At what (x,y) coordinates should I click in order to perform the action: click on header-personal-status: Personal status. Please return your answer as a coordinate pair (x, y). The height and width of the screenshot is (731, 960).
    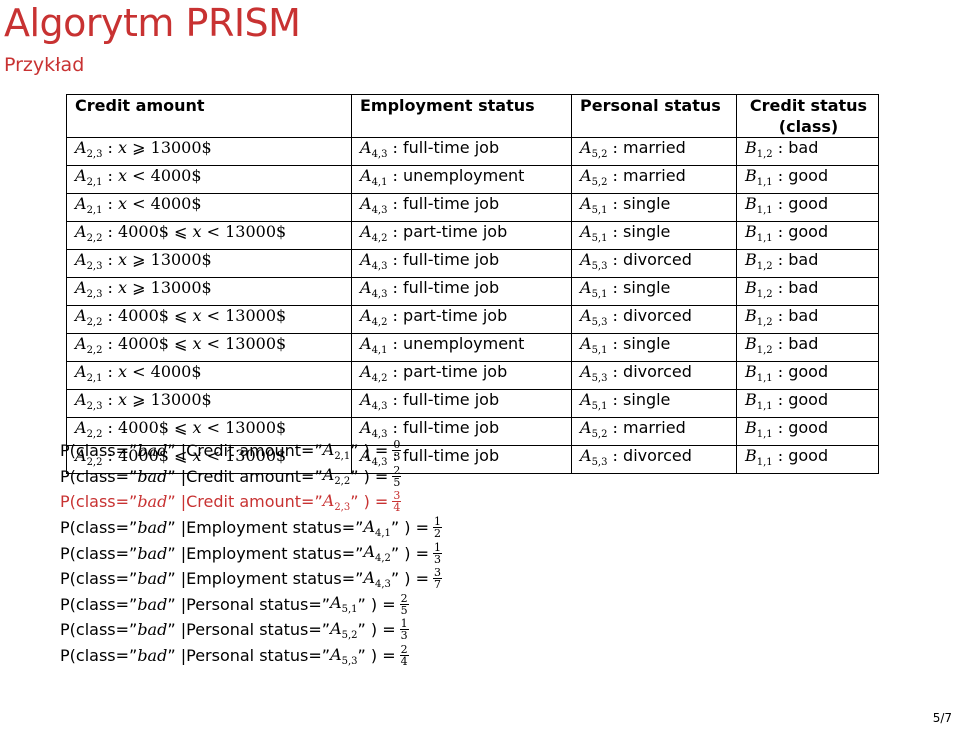
    Looking at the image, I should click on (654, 116).